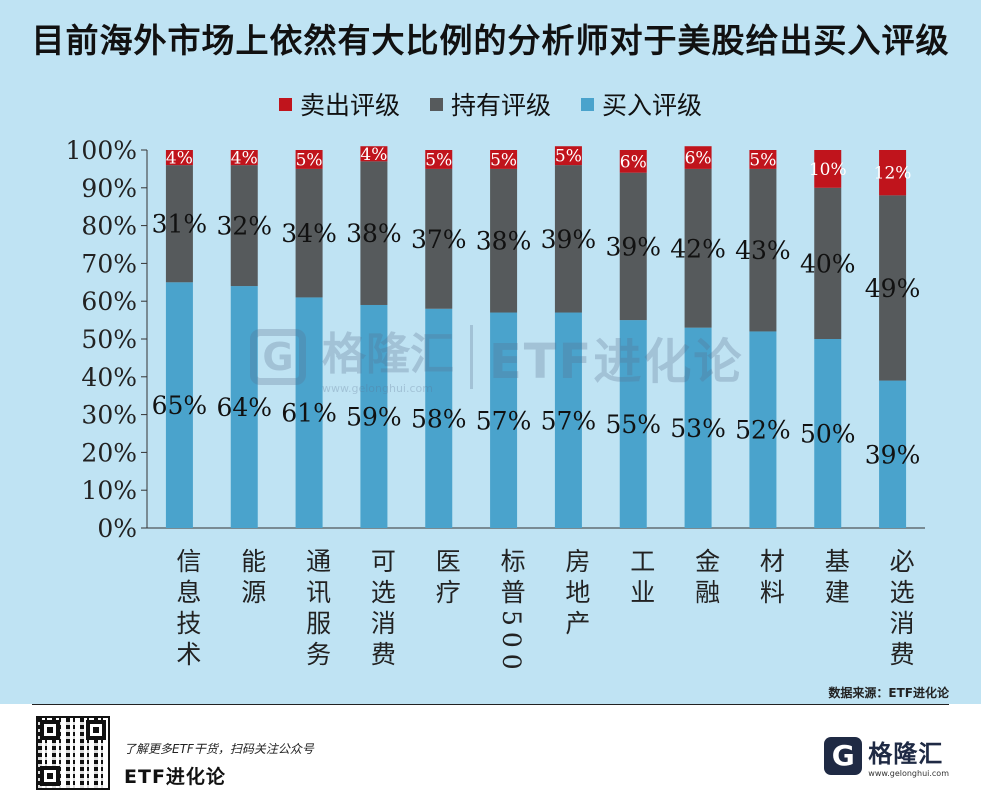  I want to click on legend-item-buy: 买入评级, so click(641, 104).